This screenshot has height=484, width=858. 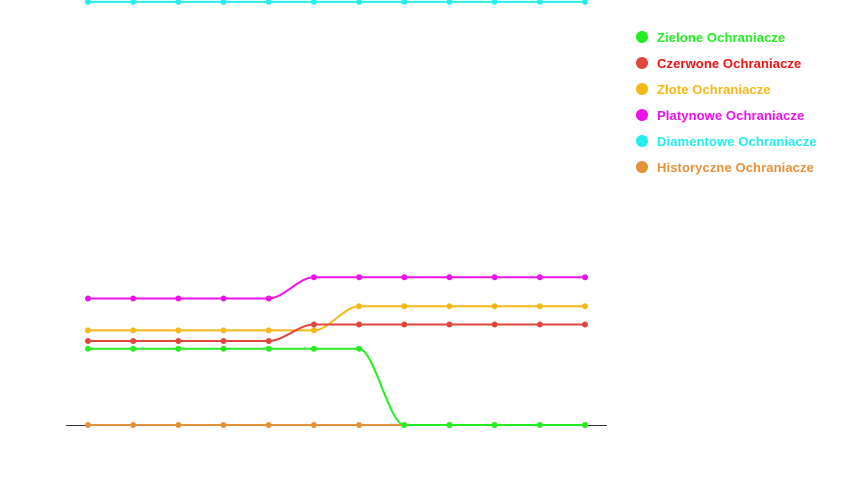 I want to click on legend-item-zielone-ochraniacze: Zielone Ochraniacze, so click(x=726, y=37).